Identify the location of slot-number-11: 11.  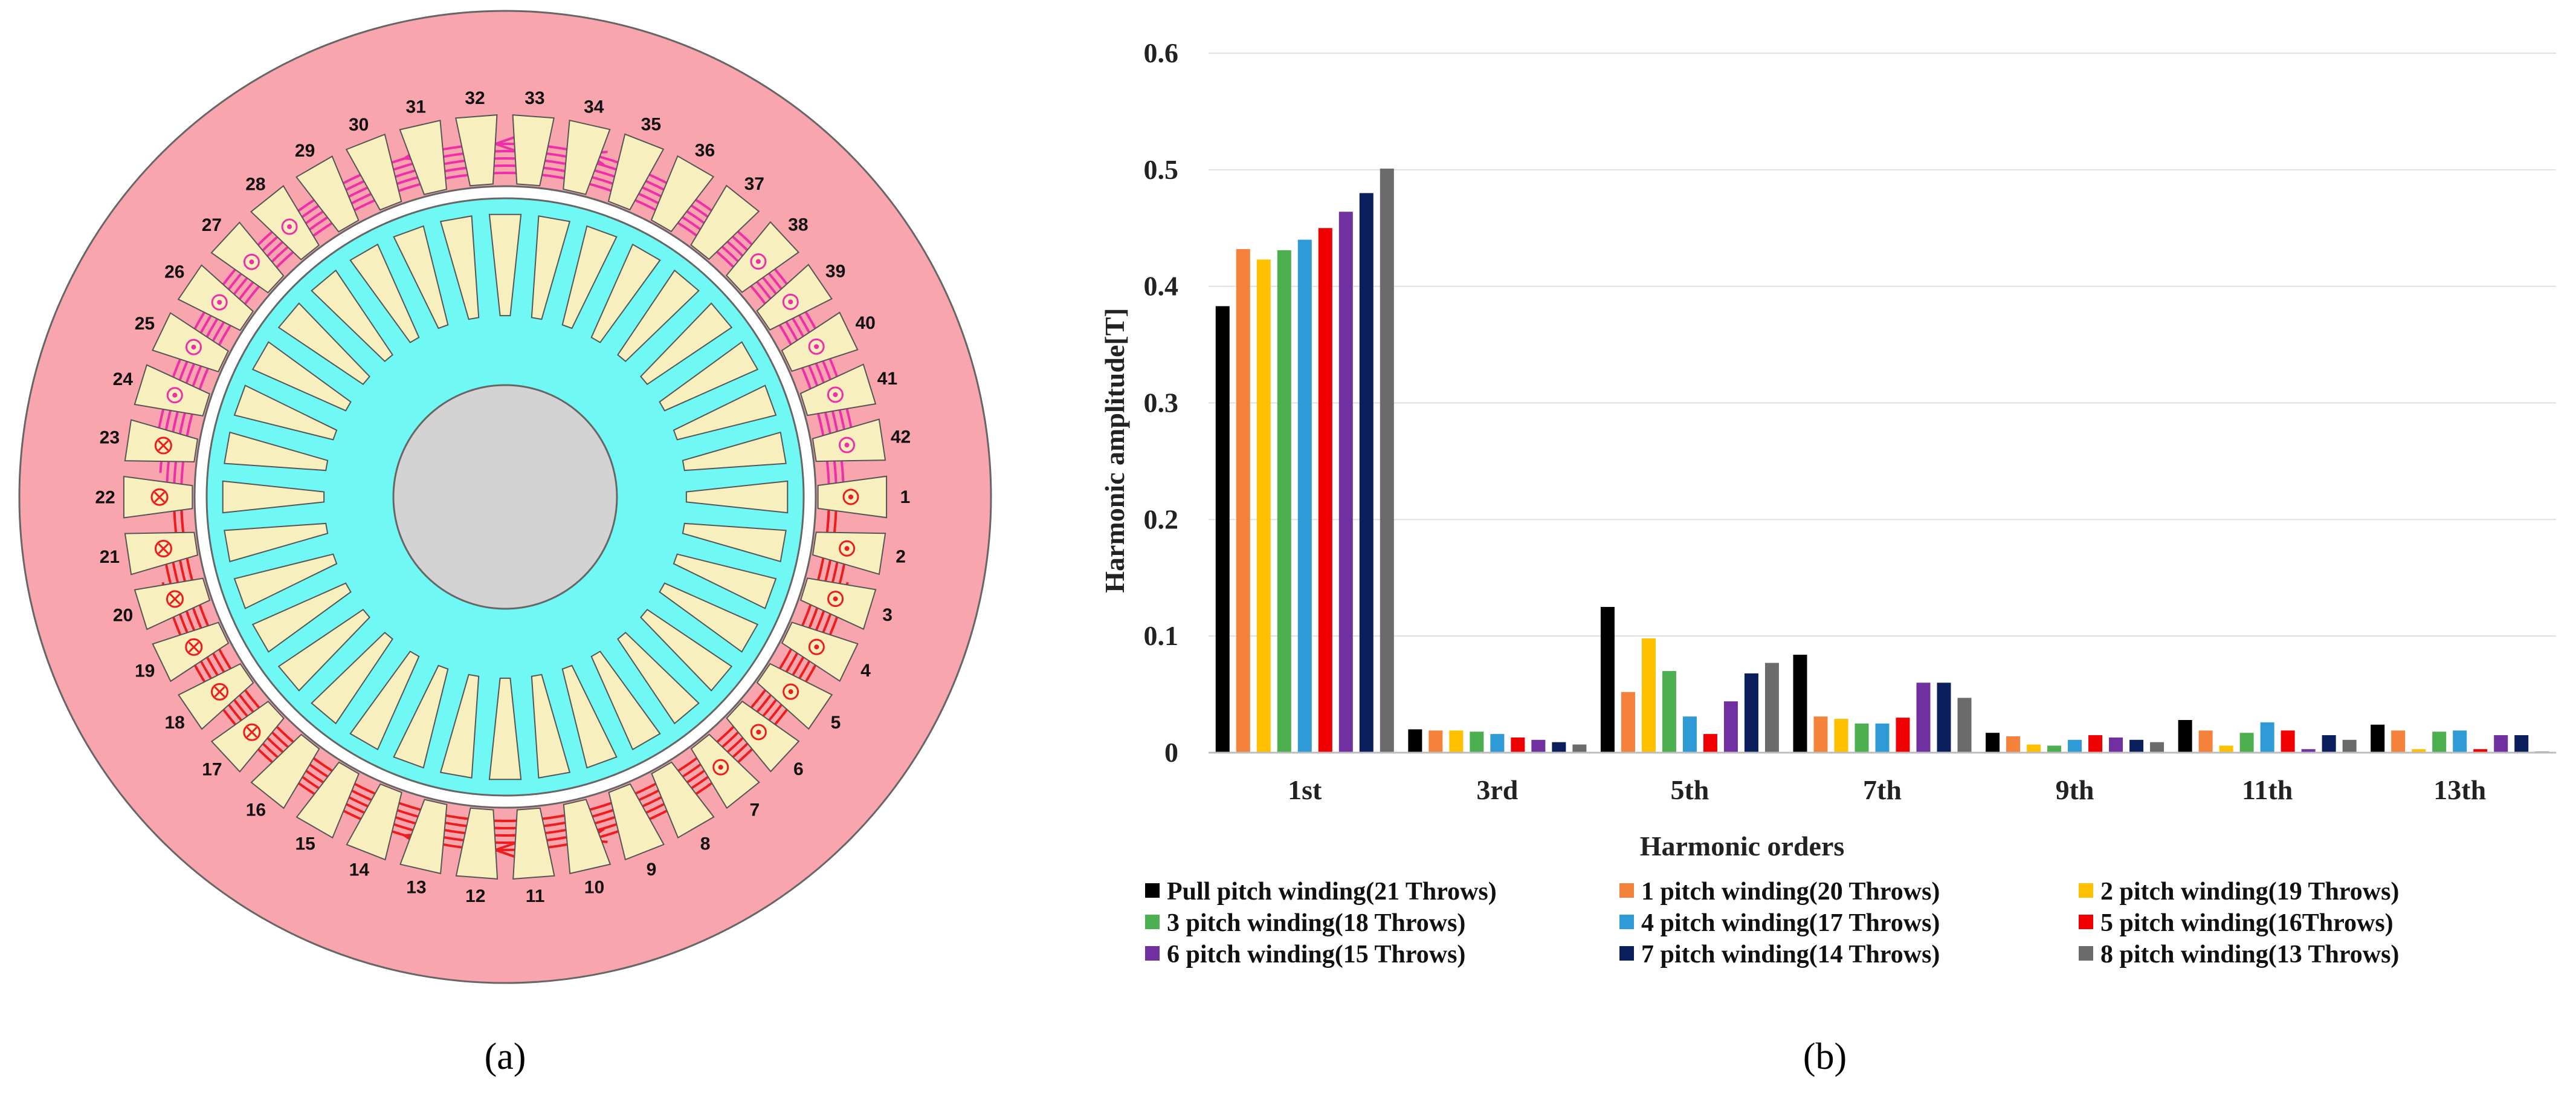
(535, 896).